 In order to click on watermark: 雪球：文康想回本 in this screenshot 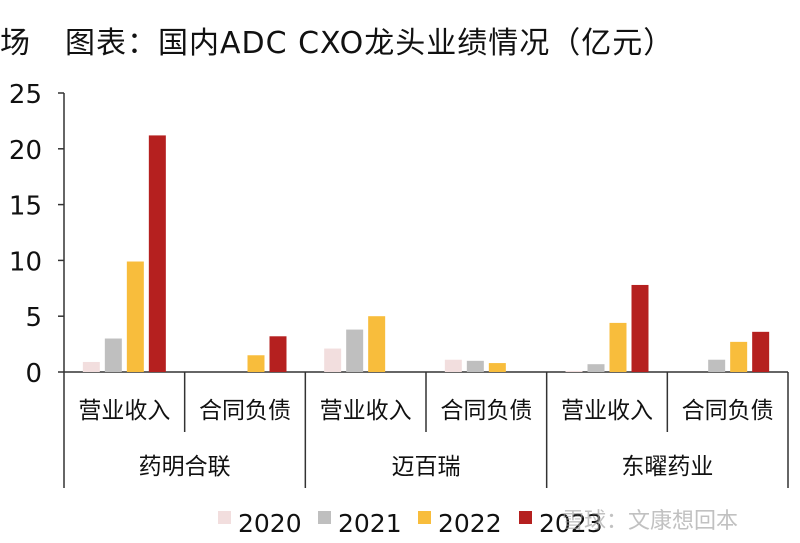, I will do `click(650, 521)`.